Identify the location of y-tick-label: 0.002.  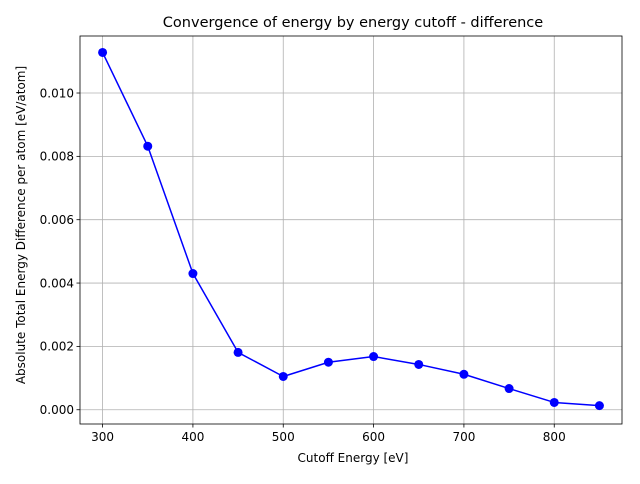
(57, 347).